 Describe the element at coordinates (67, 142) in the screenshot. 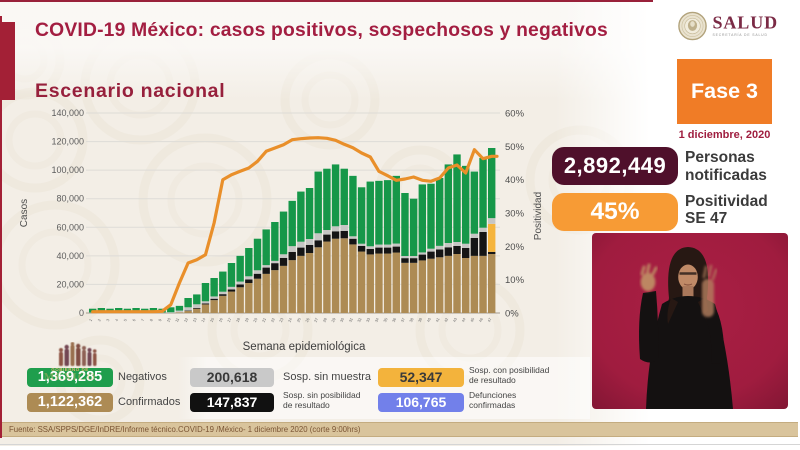

I see `svg-text: 120,000` at that location.